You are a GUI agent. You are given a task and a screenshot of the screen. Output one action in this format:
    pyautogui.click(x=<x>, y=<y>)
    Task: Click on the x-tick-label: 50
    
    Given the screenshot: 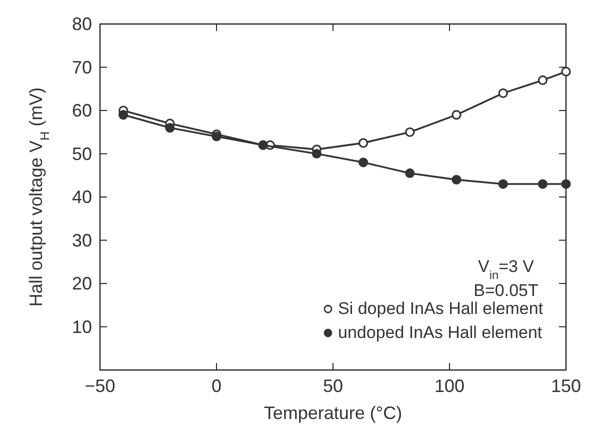 What is the action you would take?
    pyautogui.click(x=333, y=386)
    